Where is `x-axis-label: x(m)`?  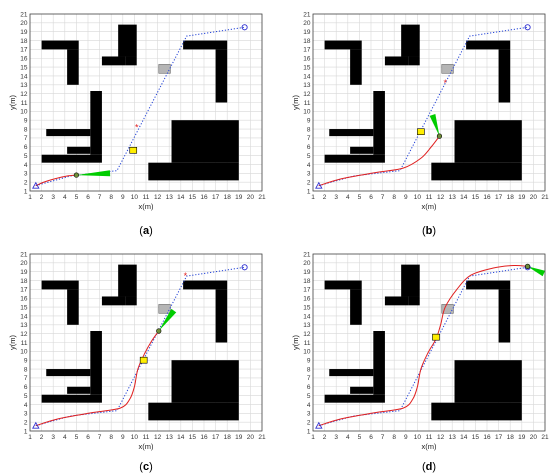
x-axis-label: x(m) is located at coordinates (429, 446).